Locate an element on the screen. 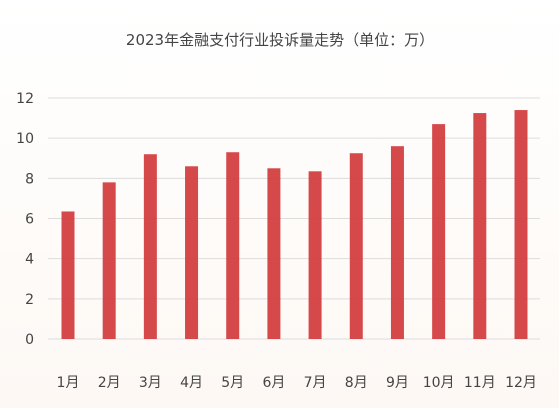 The width and height of the screenshot is (559, 408). bar-2月 is located at coordinates (109, 260).